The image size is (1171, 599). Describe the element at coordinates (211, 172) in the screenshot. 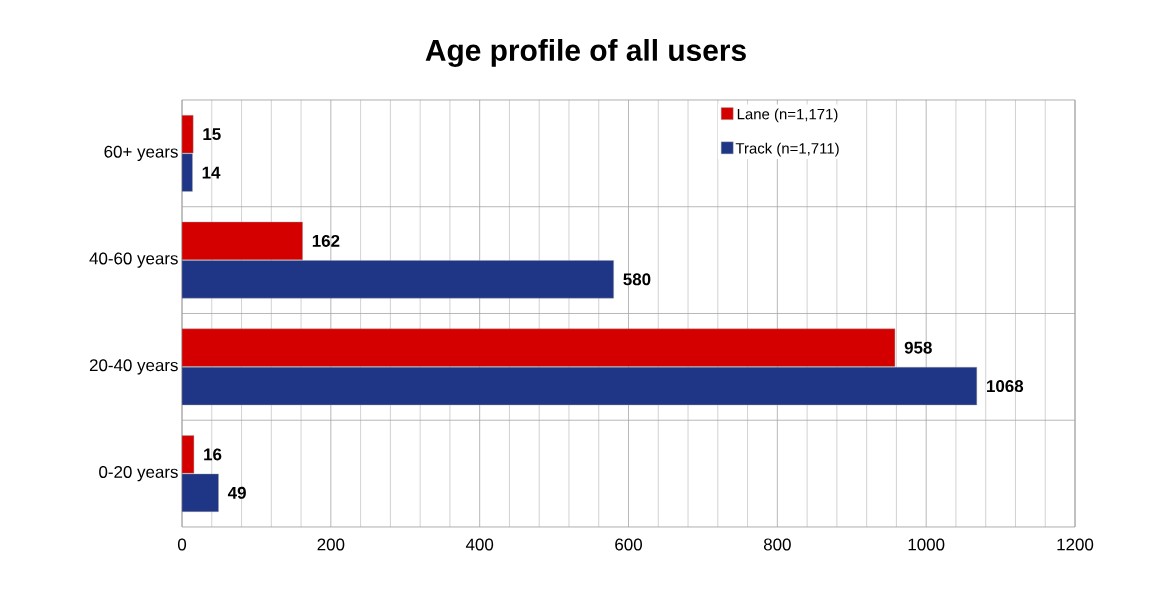

I see `data-label: 14` at that location.